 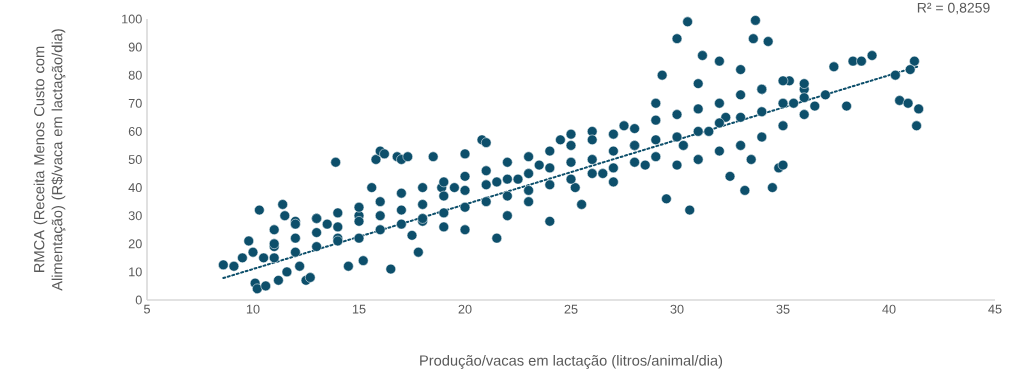 What do you see at coordinates (135, 131) in the screenshot?
I see `y-tick-label: 60` at bounding box center [135, 131].